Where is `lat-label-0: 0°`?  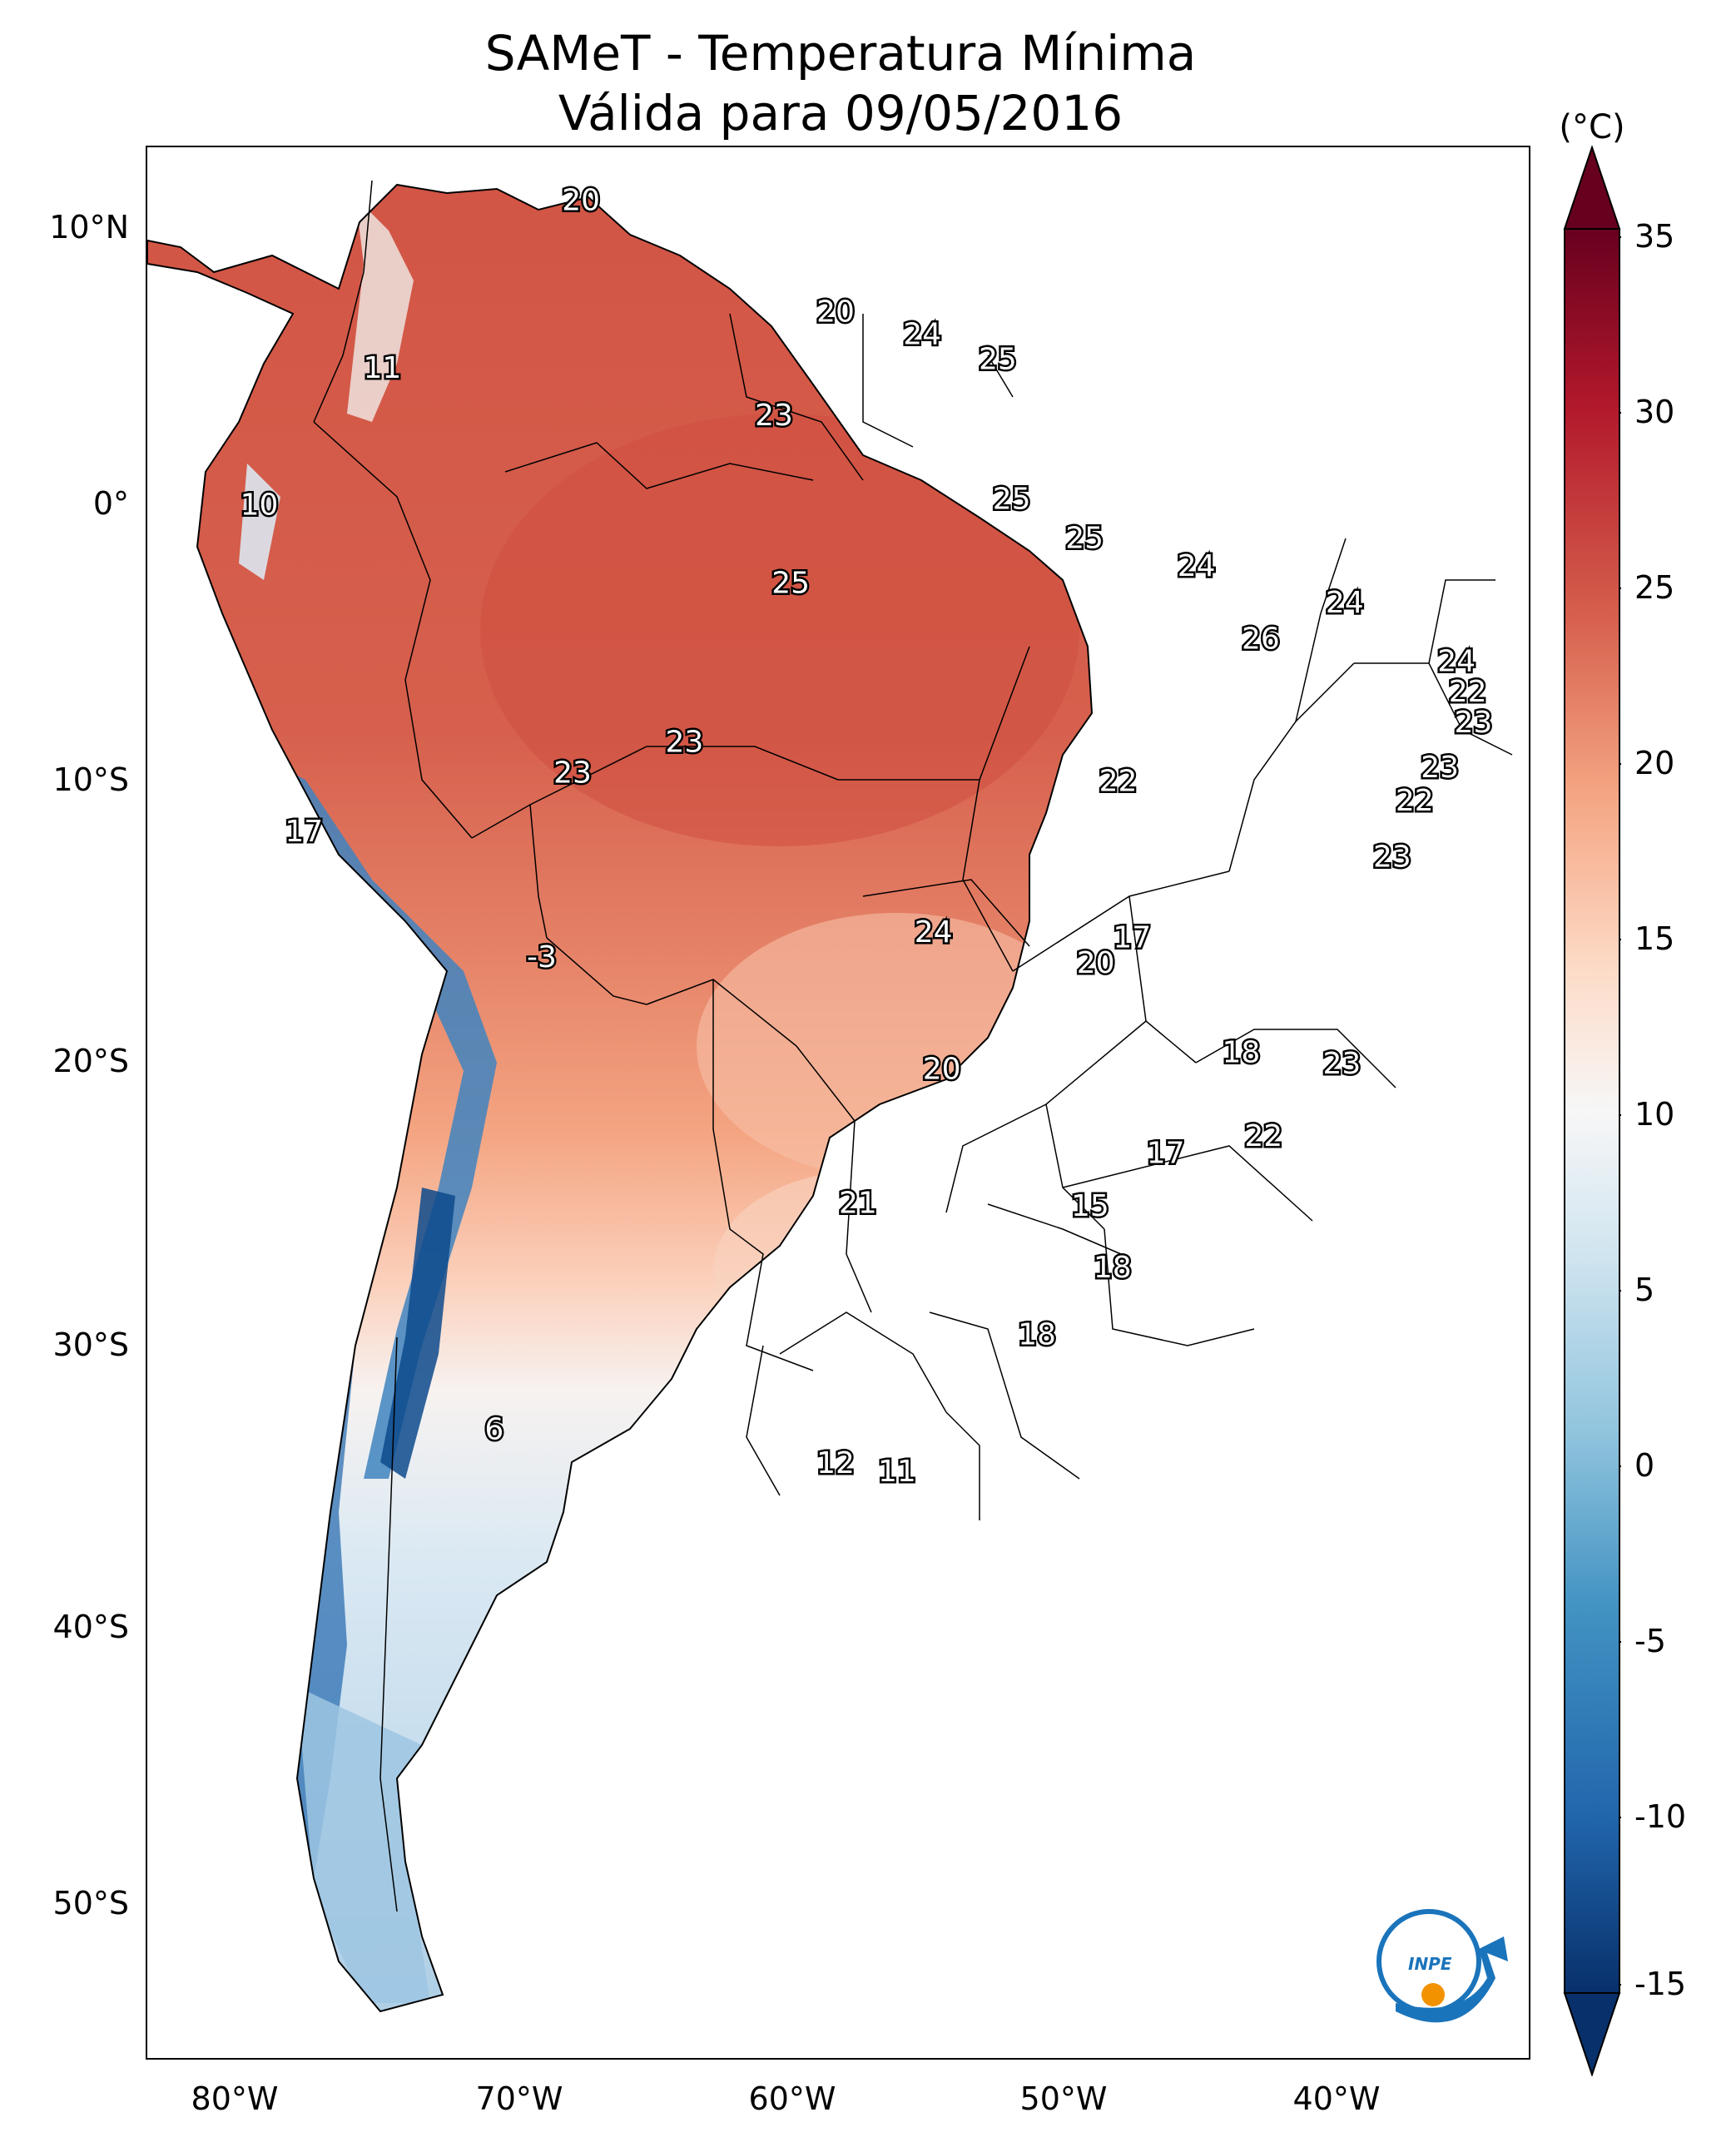
lat-label-0: 0° is located at coordinates (110, 503).